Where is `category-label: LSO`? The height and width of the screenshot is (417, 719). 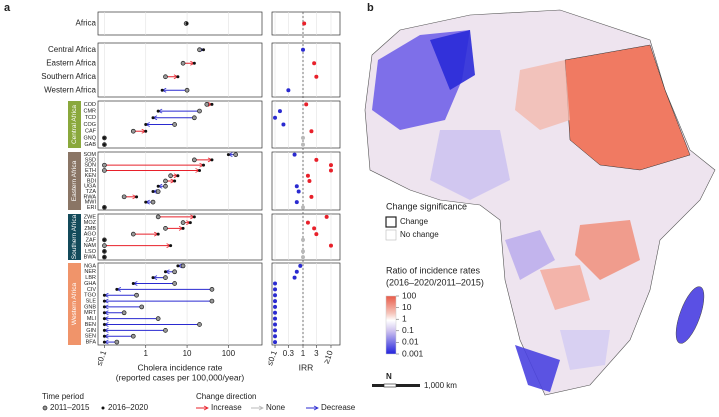
category-label: LSO is located at coordinates (91, 252).